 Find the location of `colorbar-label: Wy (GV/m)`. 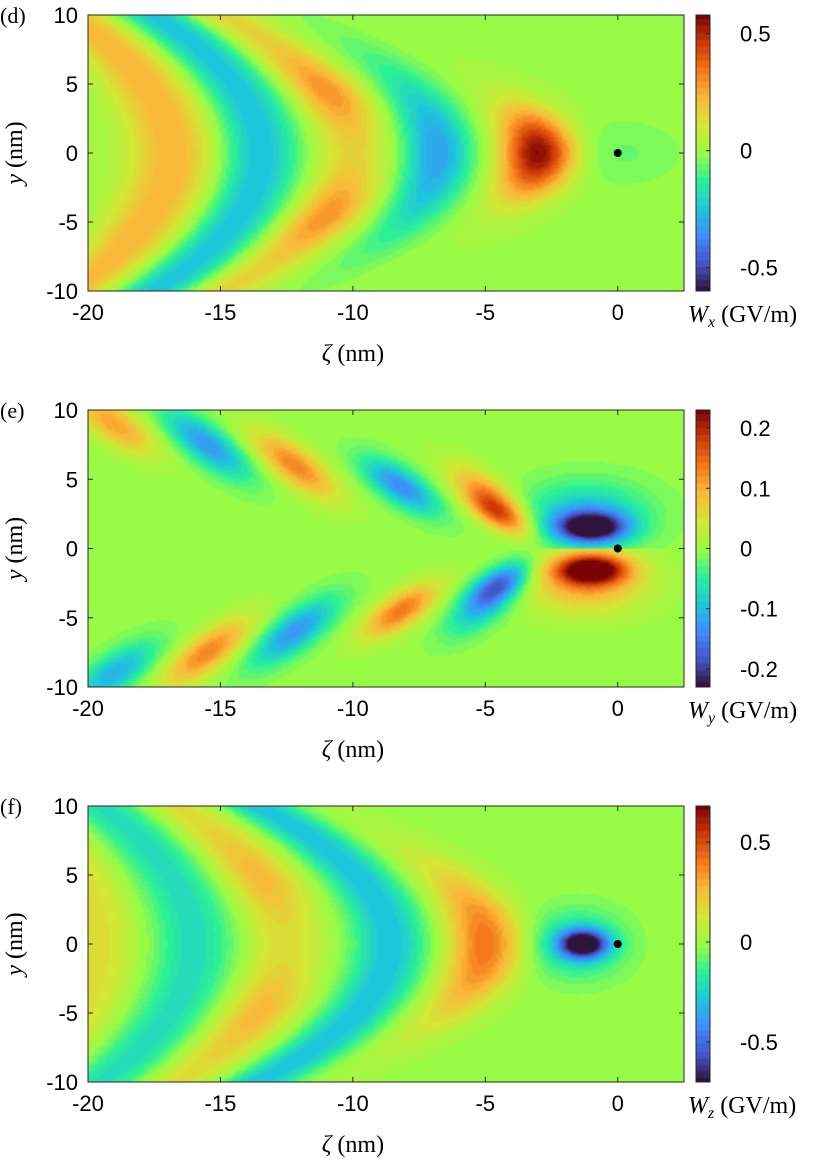

colorbar-label: Wy (GV/m) is located at coordinates (742, 712).